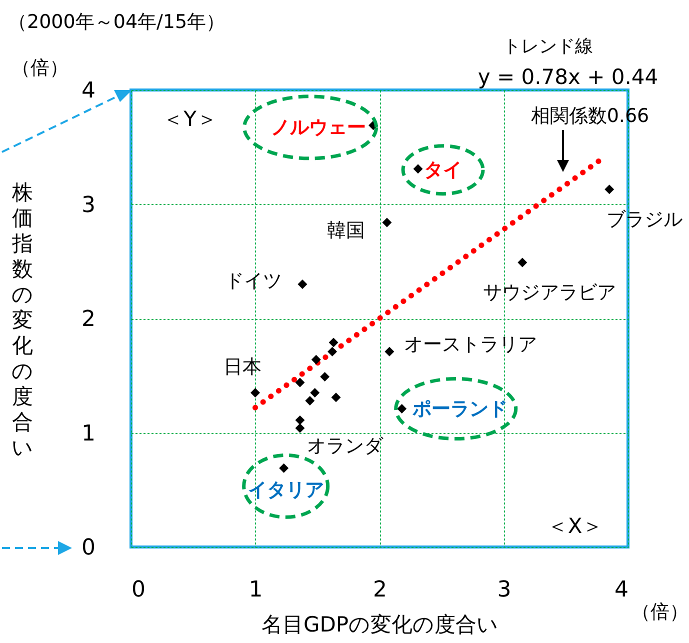 The width and height of the screenshot is (689, 643). What do you see at coordinates (575, 526) in the screenshot?
I see `annotation: ＜X＞` at bounding box center [575, 526].